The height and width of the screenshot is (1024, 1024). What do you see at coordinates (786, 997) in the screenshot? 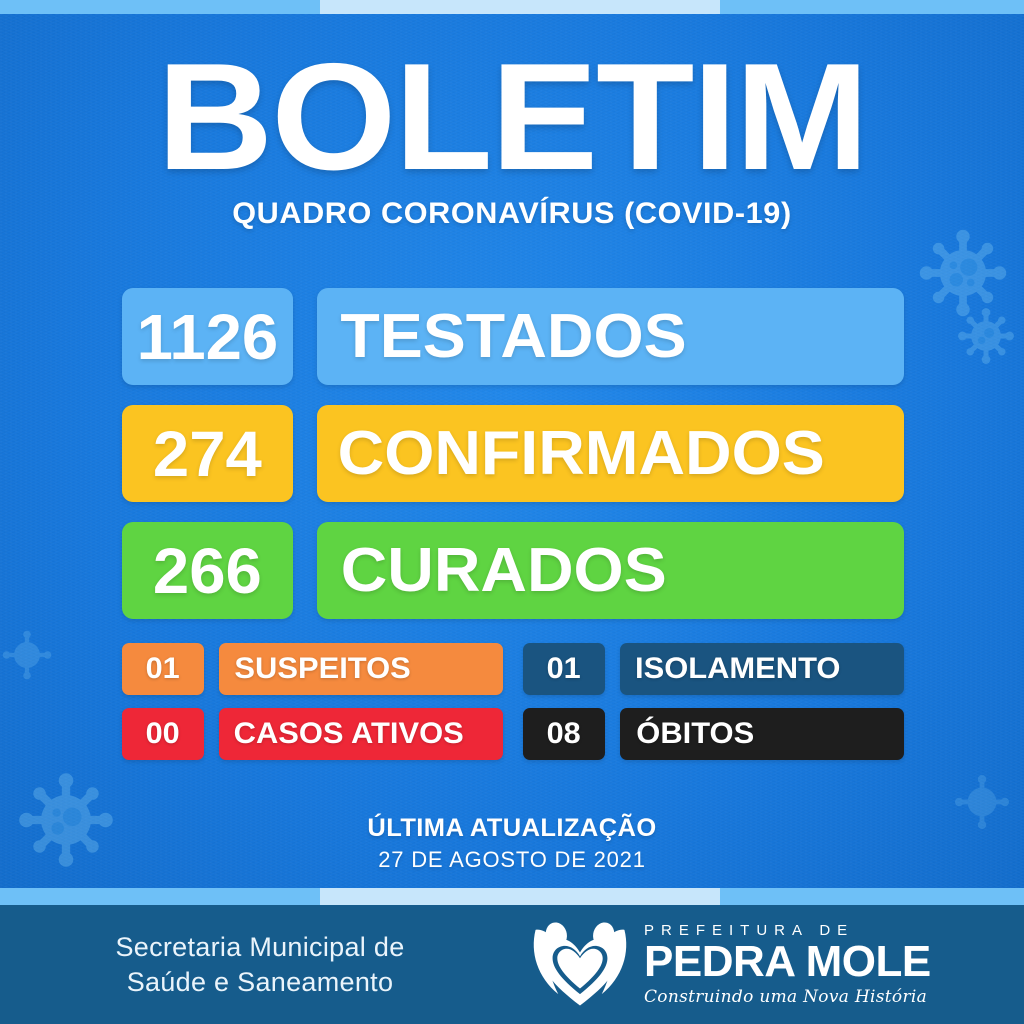
I see `logo-slogan: Construindo uma Nova História` at bounding box center [786, 997].